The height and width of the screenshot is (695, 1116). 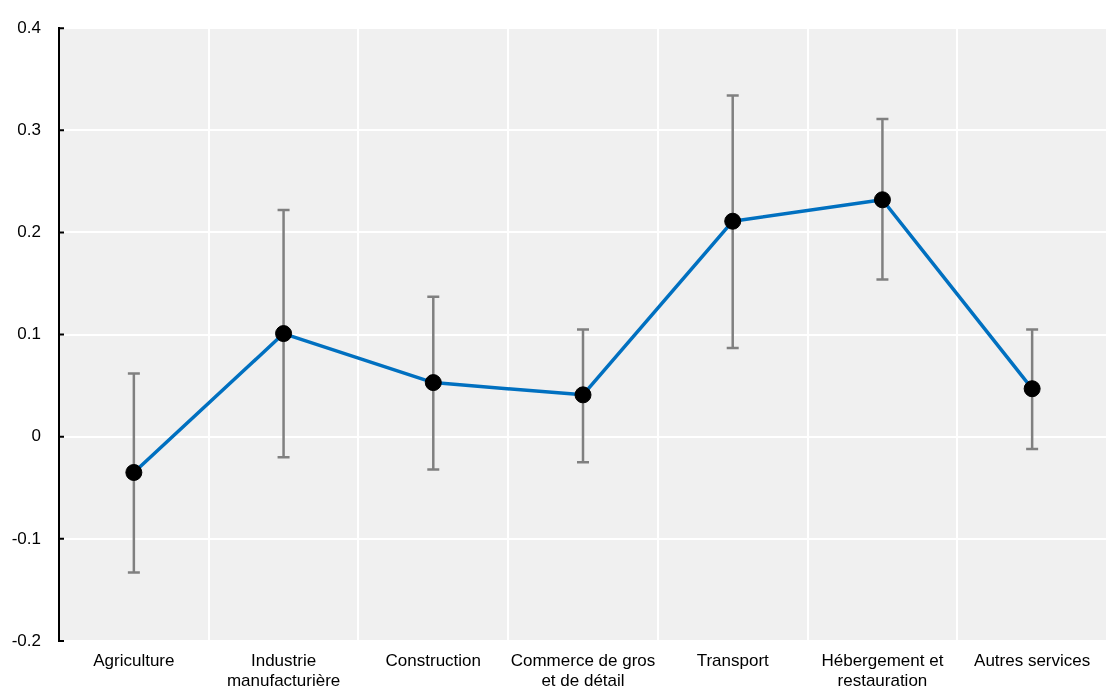 I want to click on y-tick-label: 0.1, so click(x=29, y=334).